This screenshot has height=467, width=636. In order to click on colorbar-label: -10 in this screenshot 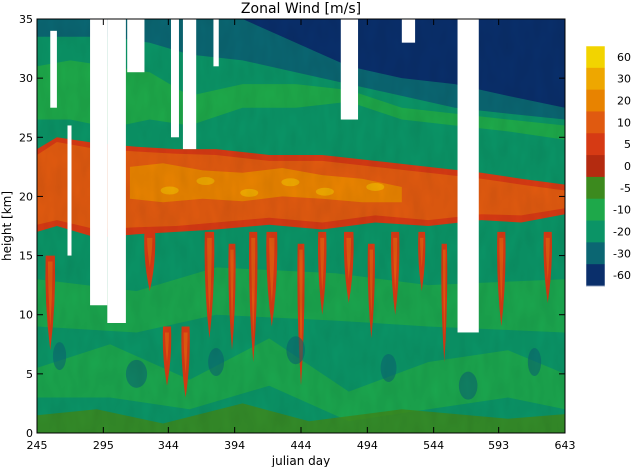, I will do `click(622, 210)`.